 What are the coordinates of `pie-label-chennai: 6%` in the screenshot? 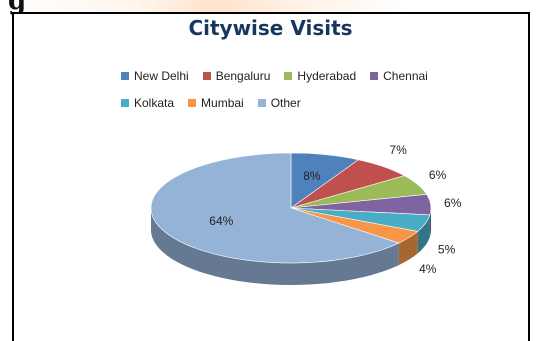 It's located at (453, 203).